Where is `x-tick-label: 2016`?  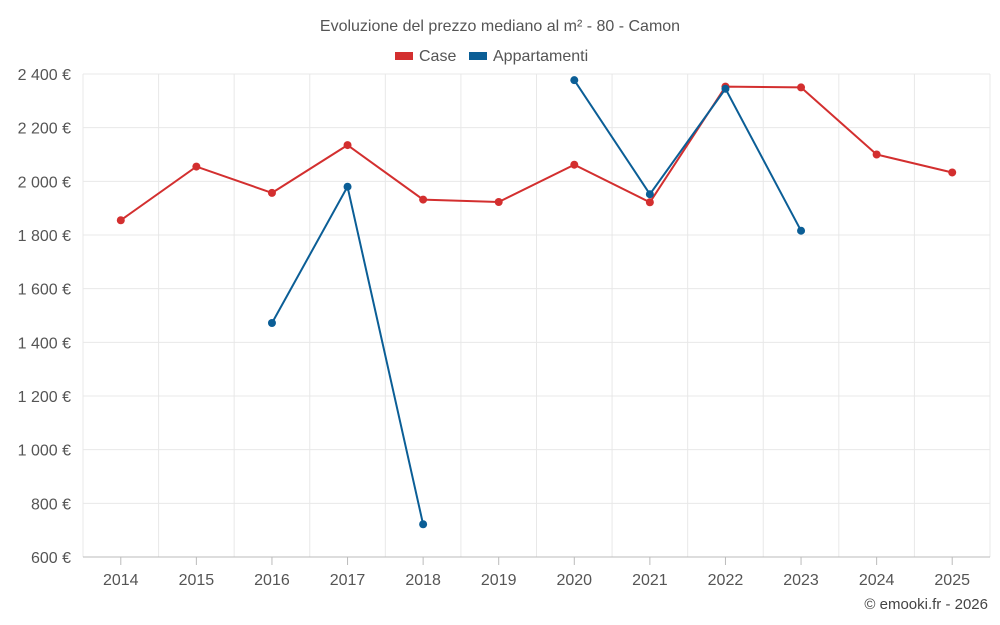 x-tick-label: 2016 is located at coordinates (272, 580).